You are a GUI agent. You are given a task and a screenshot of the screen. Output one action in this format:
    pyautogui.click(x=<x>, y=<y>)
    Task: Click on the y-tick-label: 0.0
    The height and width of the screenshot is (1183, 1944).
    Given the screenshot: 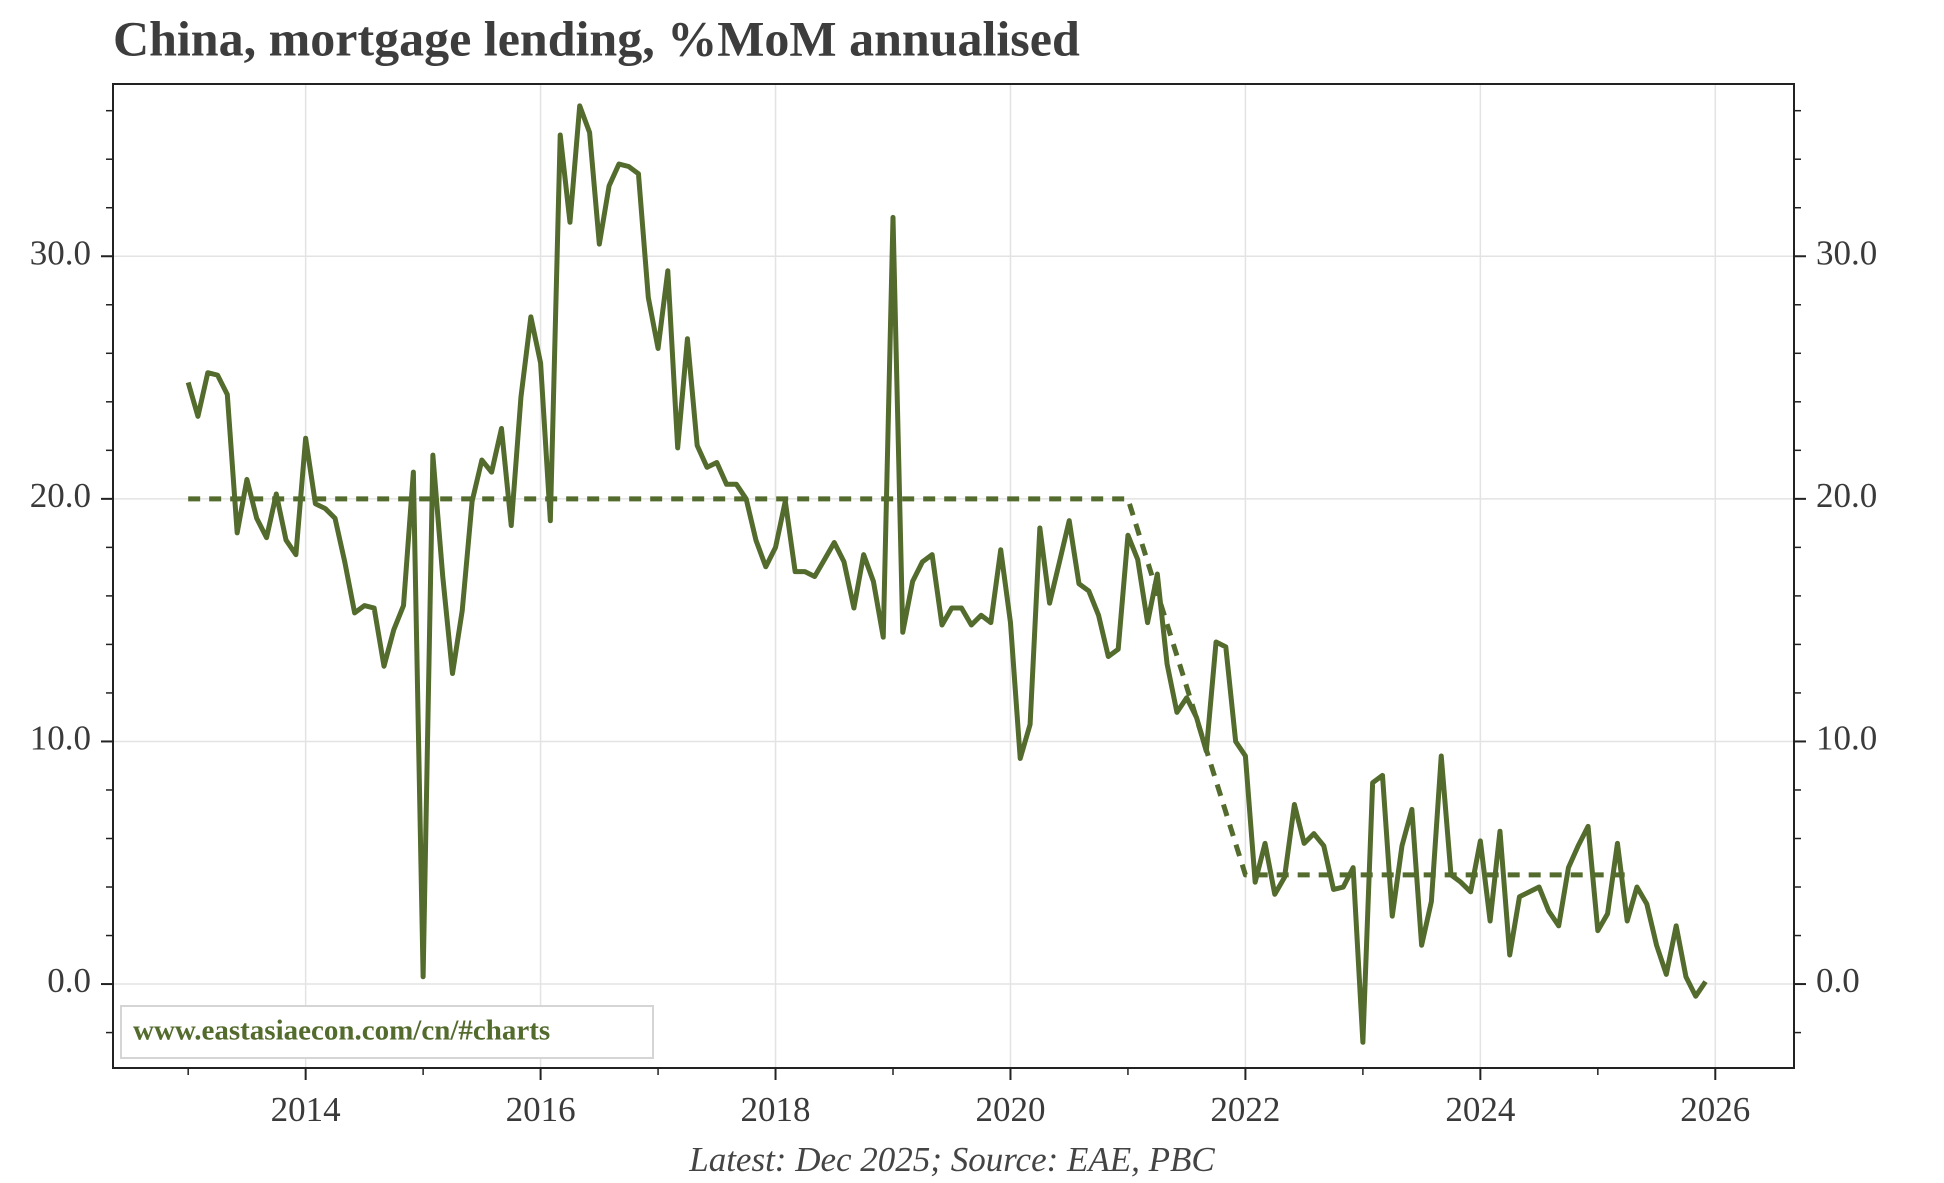 What is the action you would take?
    pyautogui.click(x=69, y=980)
    